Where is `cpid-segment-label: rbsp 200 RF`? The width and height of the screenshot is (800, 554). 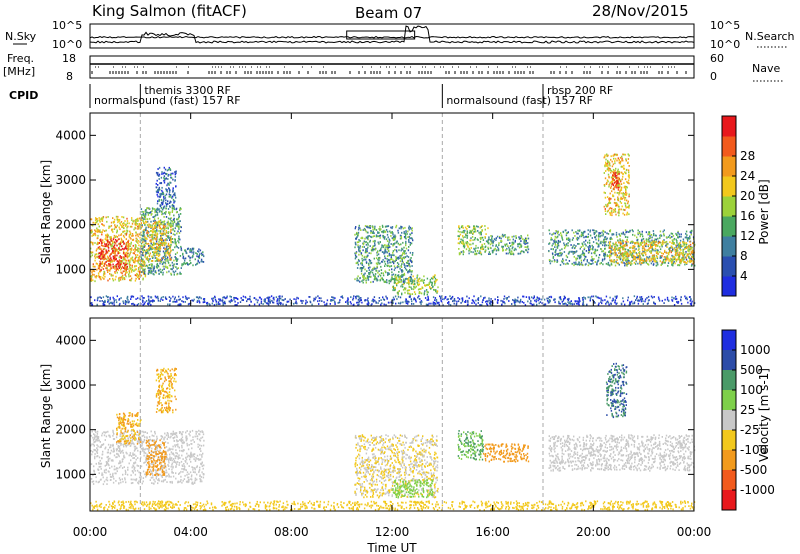 cpid-segment-label: rbsp 200 RF is located at coordinates (580, 90).